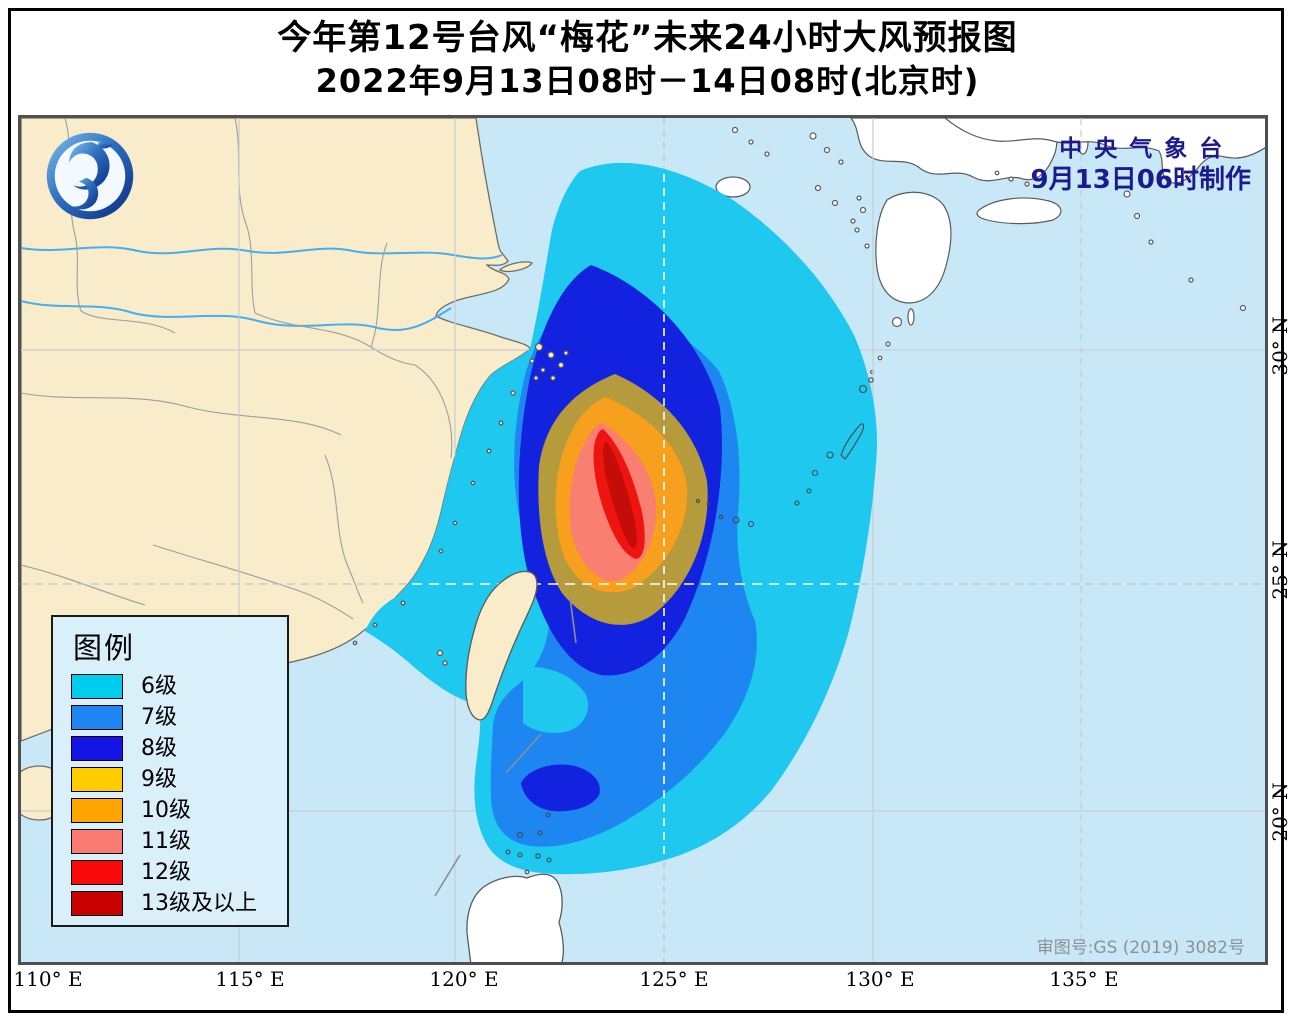 The image size is (1295, 1024). Describe the element at coordinates (515, 267) in the screenshot. I see `chongming-island` at that location.